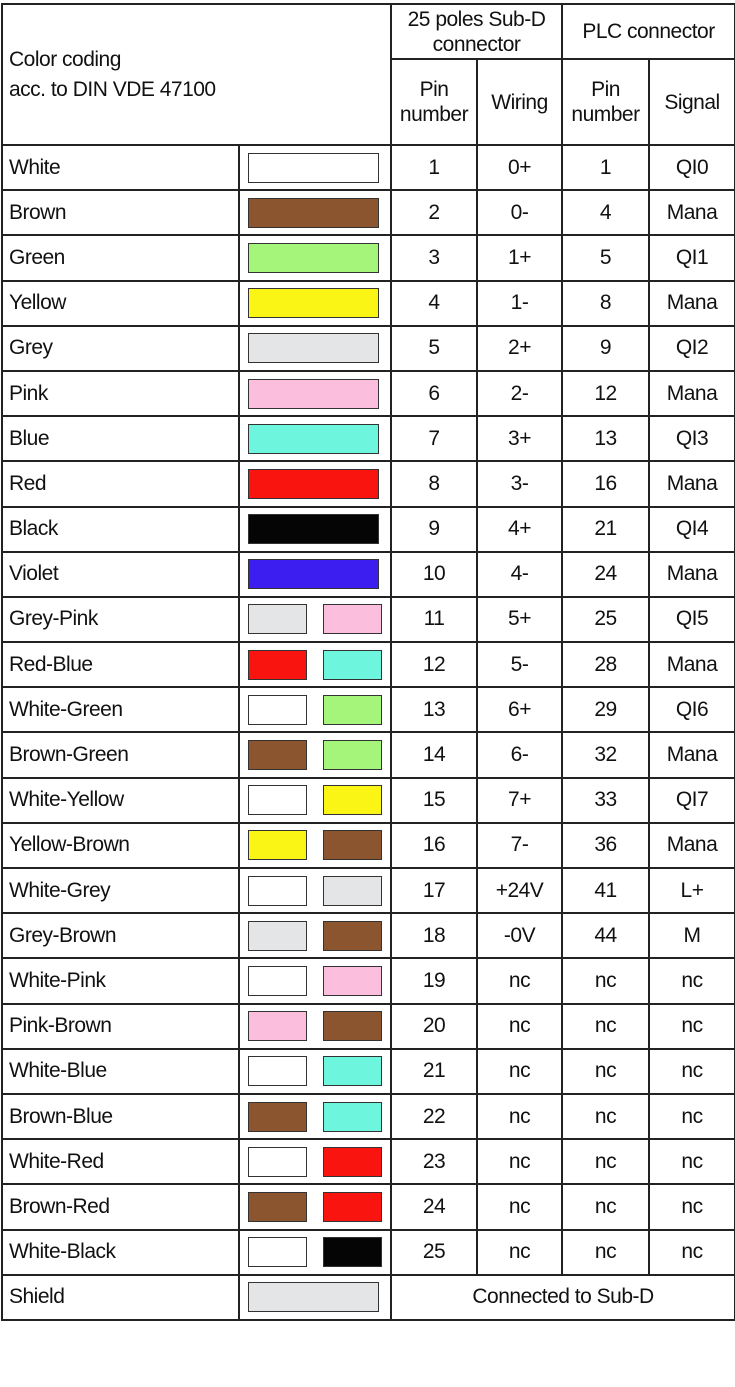  Describe the element at coordinates (434, 890) in the screenshot. I see `subd-pin: 17` at that location.